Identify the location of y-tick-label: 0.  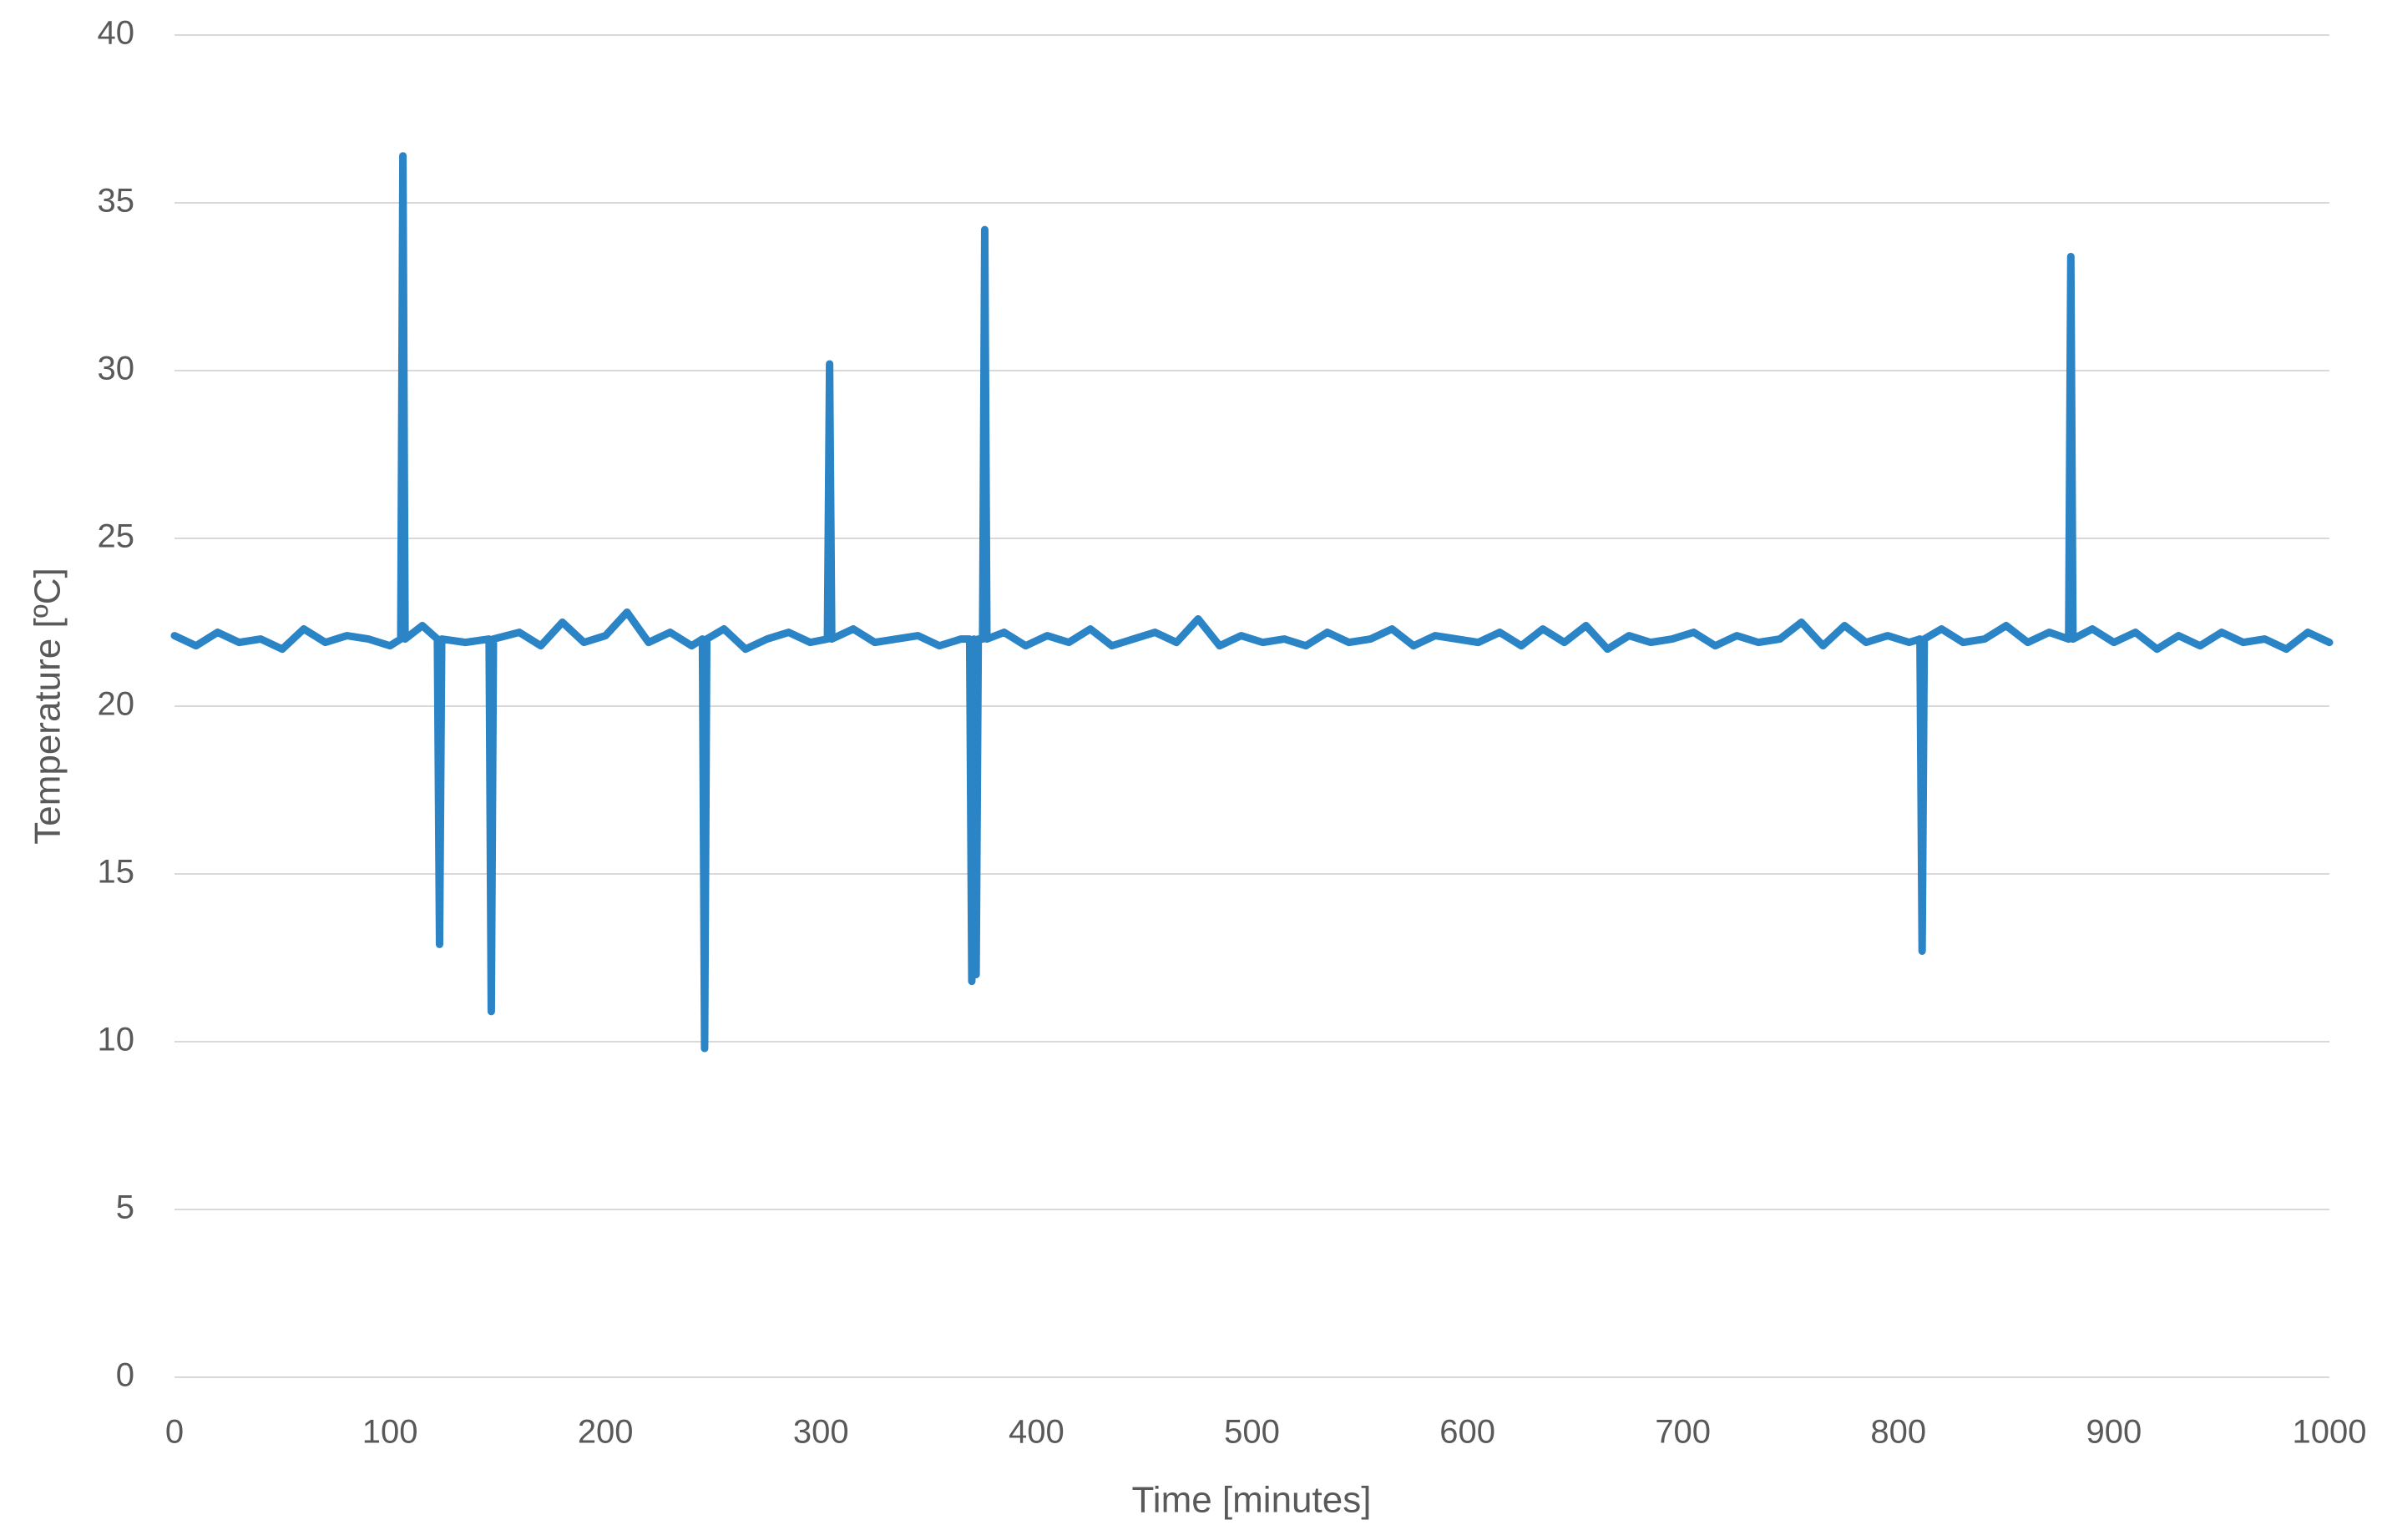
(125, 1375).